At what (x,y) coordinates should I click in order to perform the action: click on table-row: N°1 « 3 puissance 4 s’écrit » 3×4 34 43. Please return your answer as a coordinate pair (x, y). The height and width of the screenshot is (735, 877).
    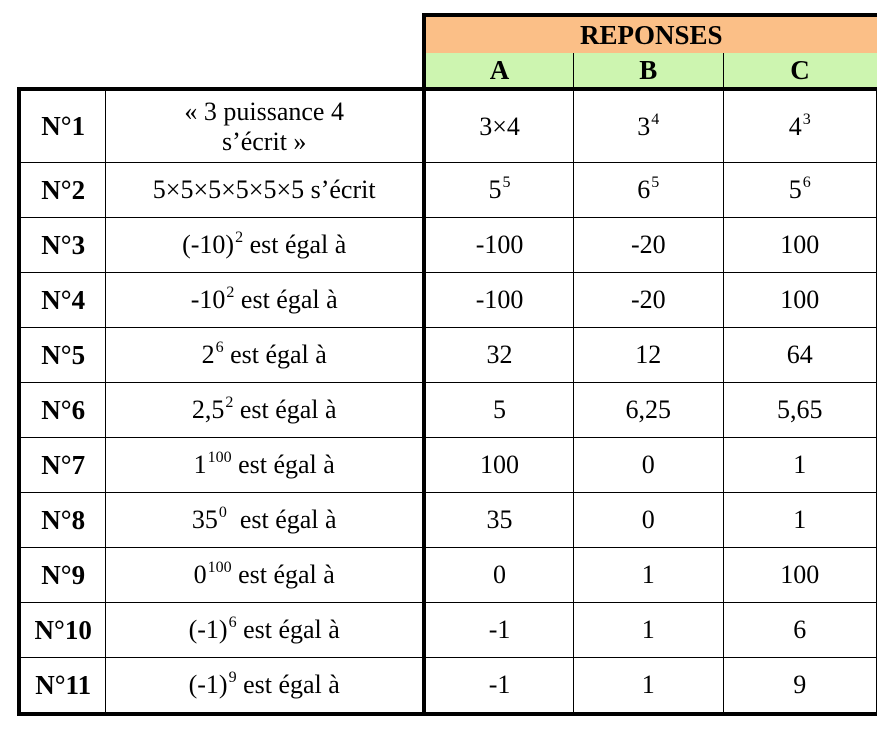
    Looking at the image, I should click on (447, 126).